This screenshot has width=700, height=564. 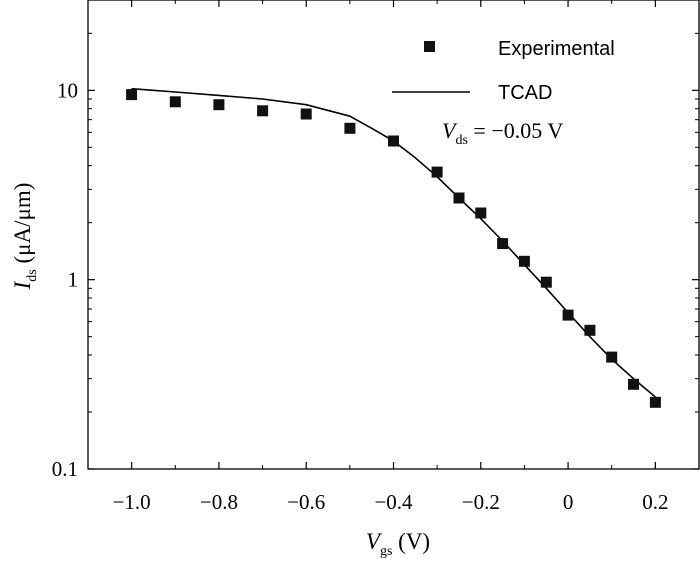 I want to click on legend: Experimental TCAD, so click(x=503, y=71).